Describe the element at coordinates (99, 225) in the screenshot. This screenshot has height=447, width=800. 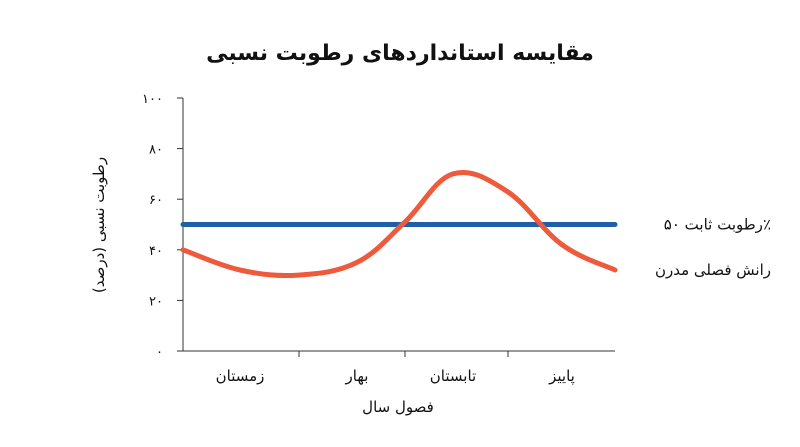
I see `y-axis-label: رطوبت نسبی (درصد)` at that location.